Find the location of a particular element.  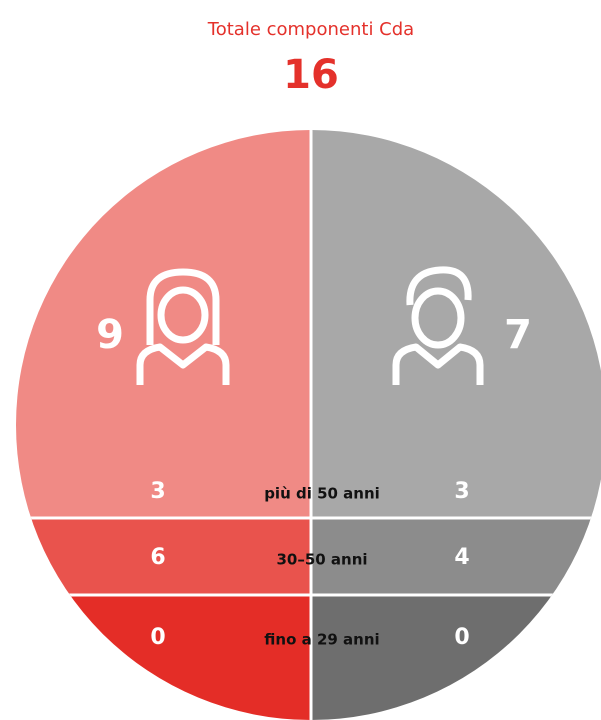

age-label: più di 50 anni is located at coordinates (322, 494).